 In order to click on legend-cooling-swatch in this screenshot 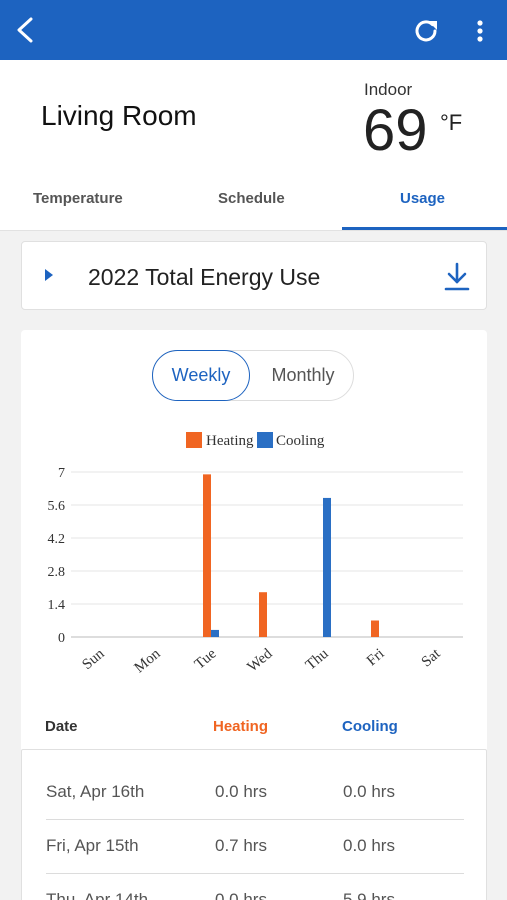, I will do `click(265, 440)`.